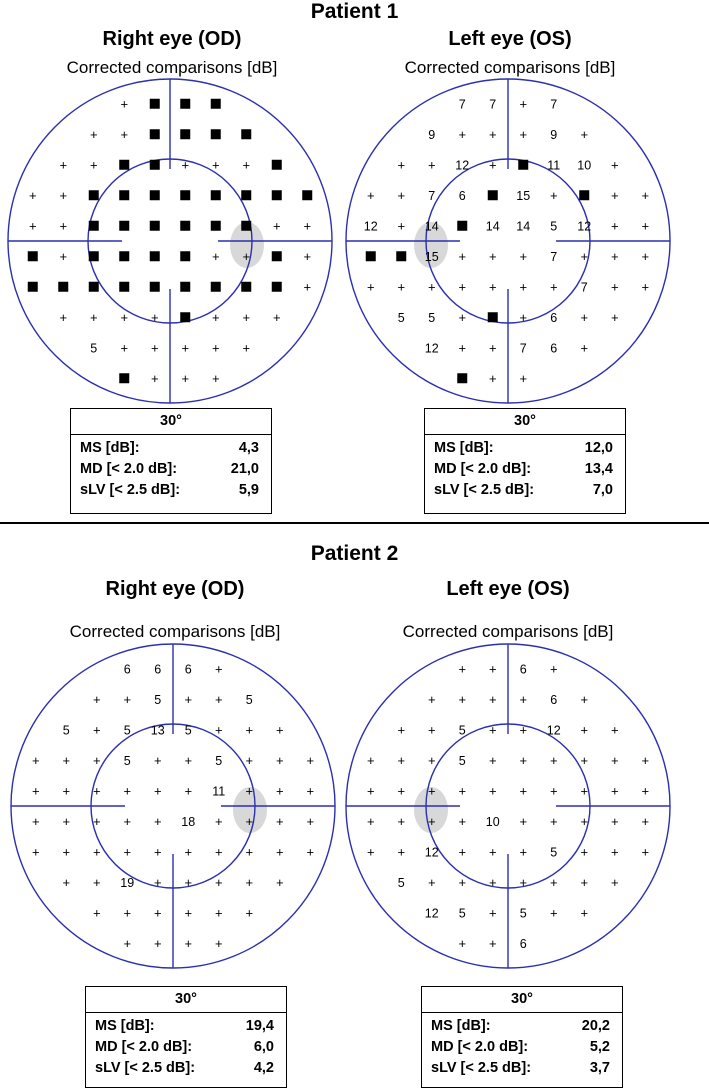 The image size is (709, 1092). I want to click on deviation-value: 12, so click(371, 226).